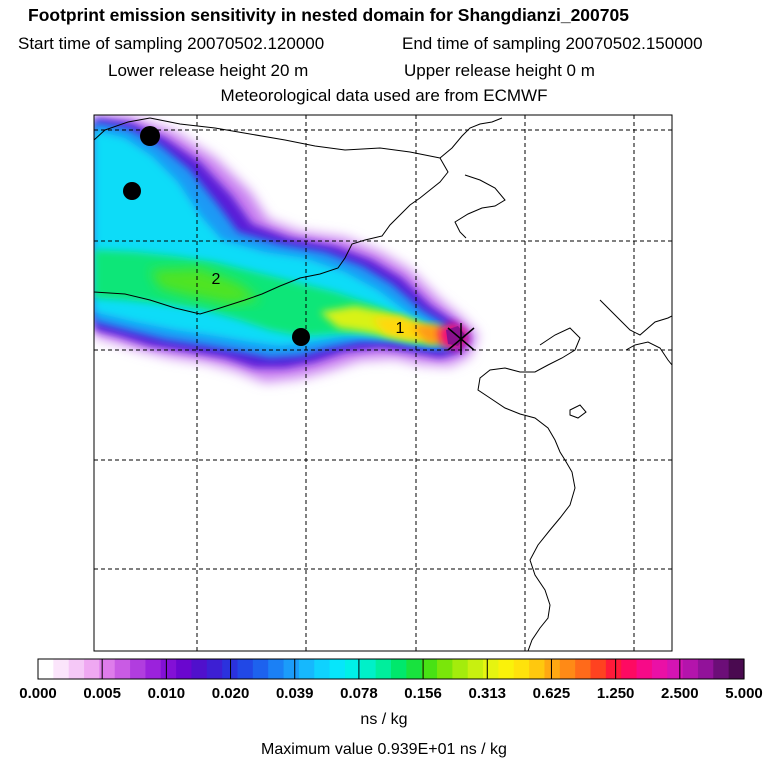 The image size is (768, 768). I want to click on colorbar-tick-label: 0.156, so click(423, 693).